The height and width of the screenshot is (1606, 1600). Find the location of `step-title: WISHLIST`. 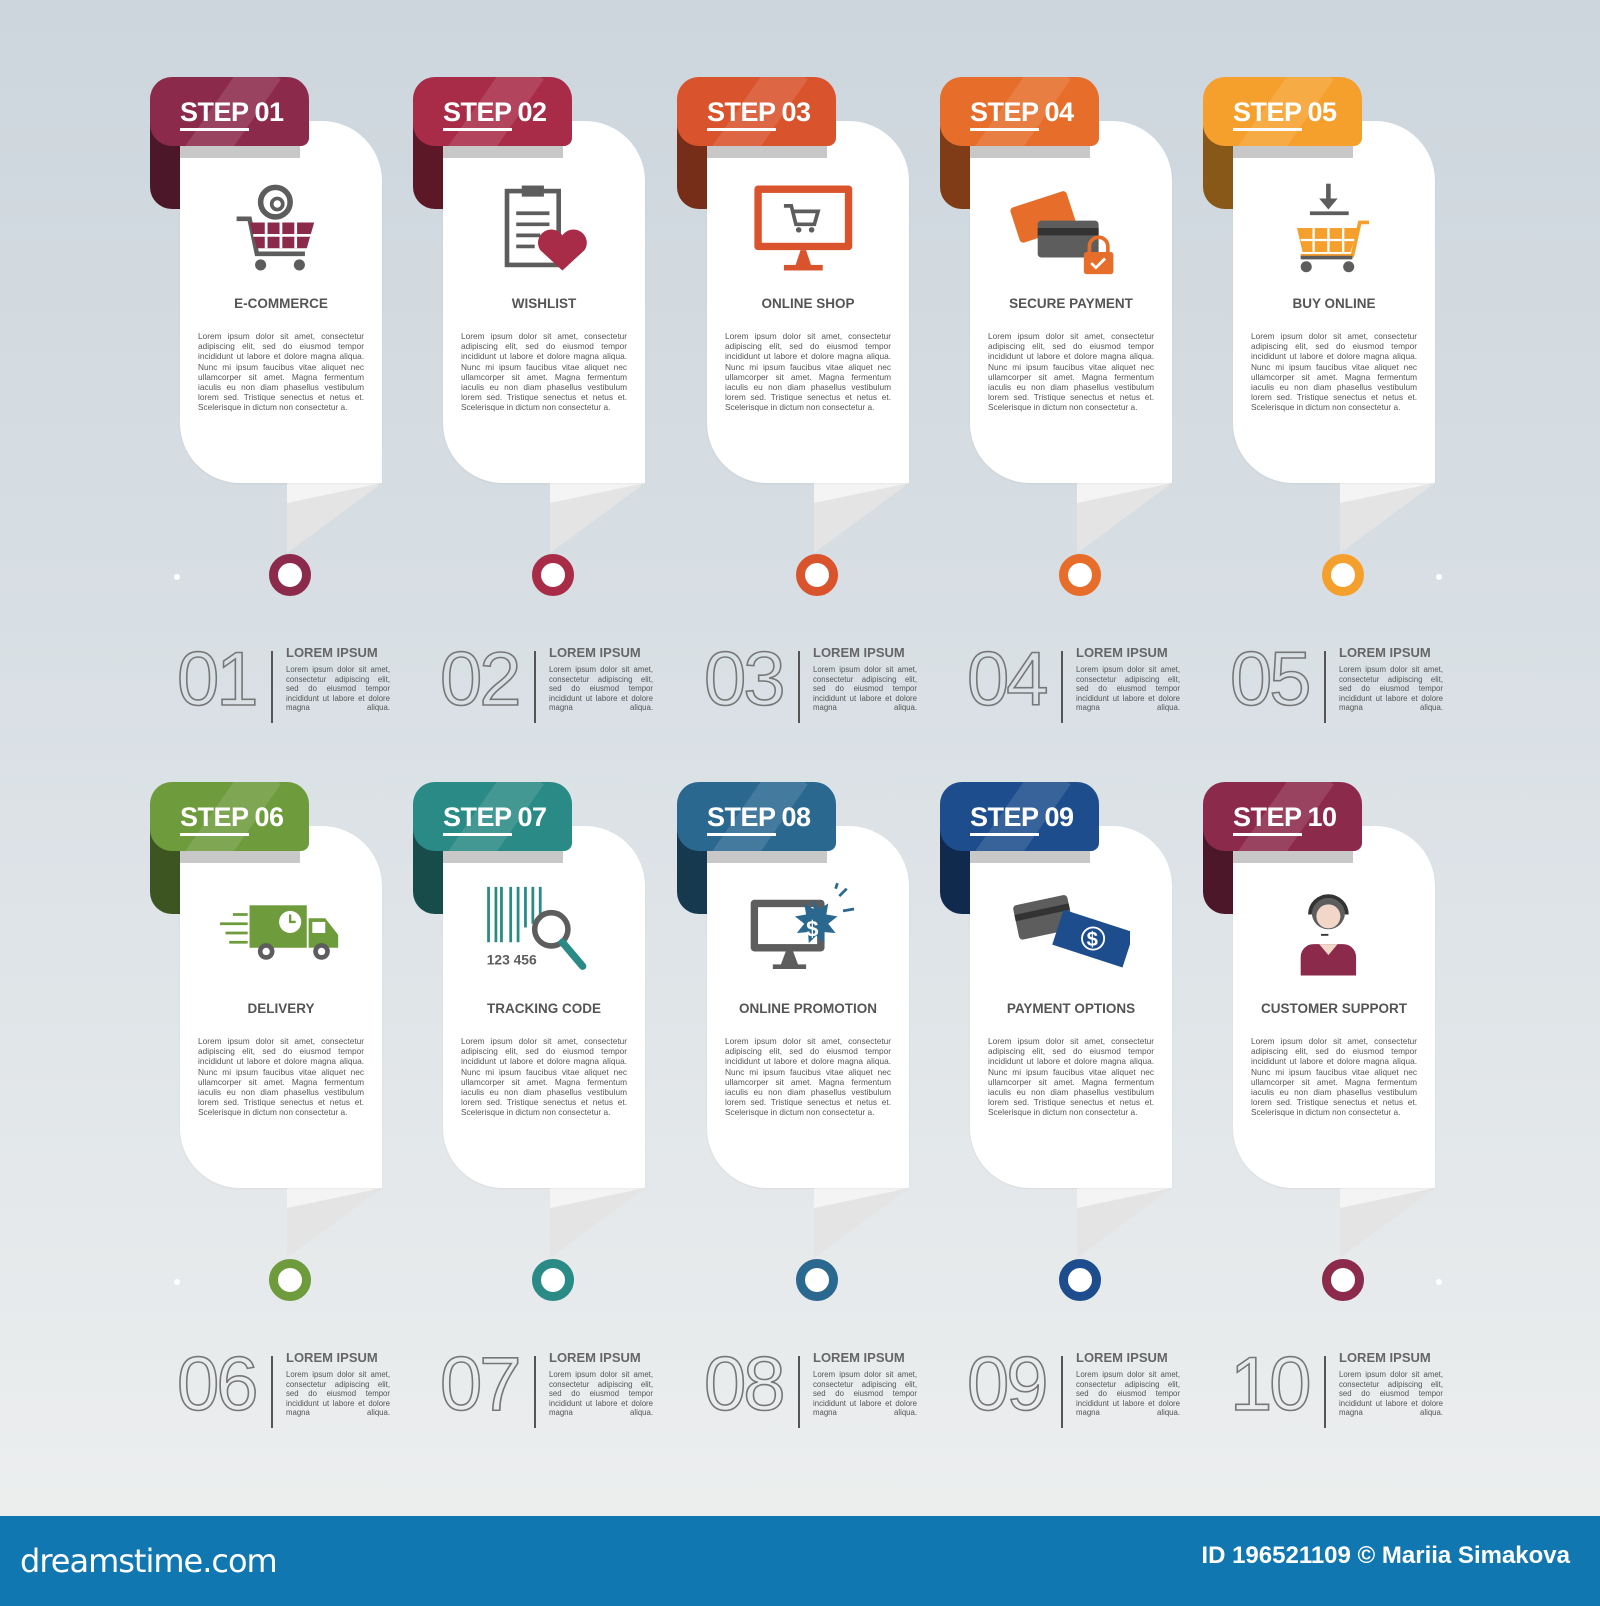

step-title: WISHLIST is located at coordinates (544, 303).